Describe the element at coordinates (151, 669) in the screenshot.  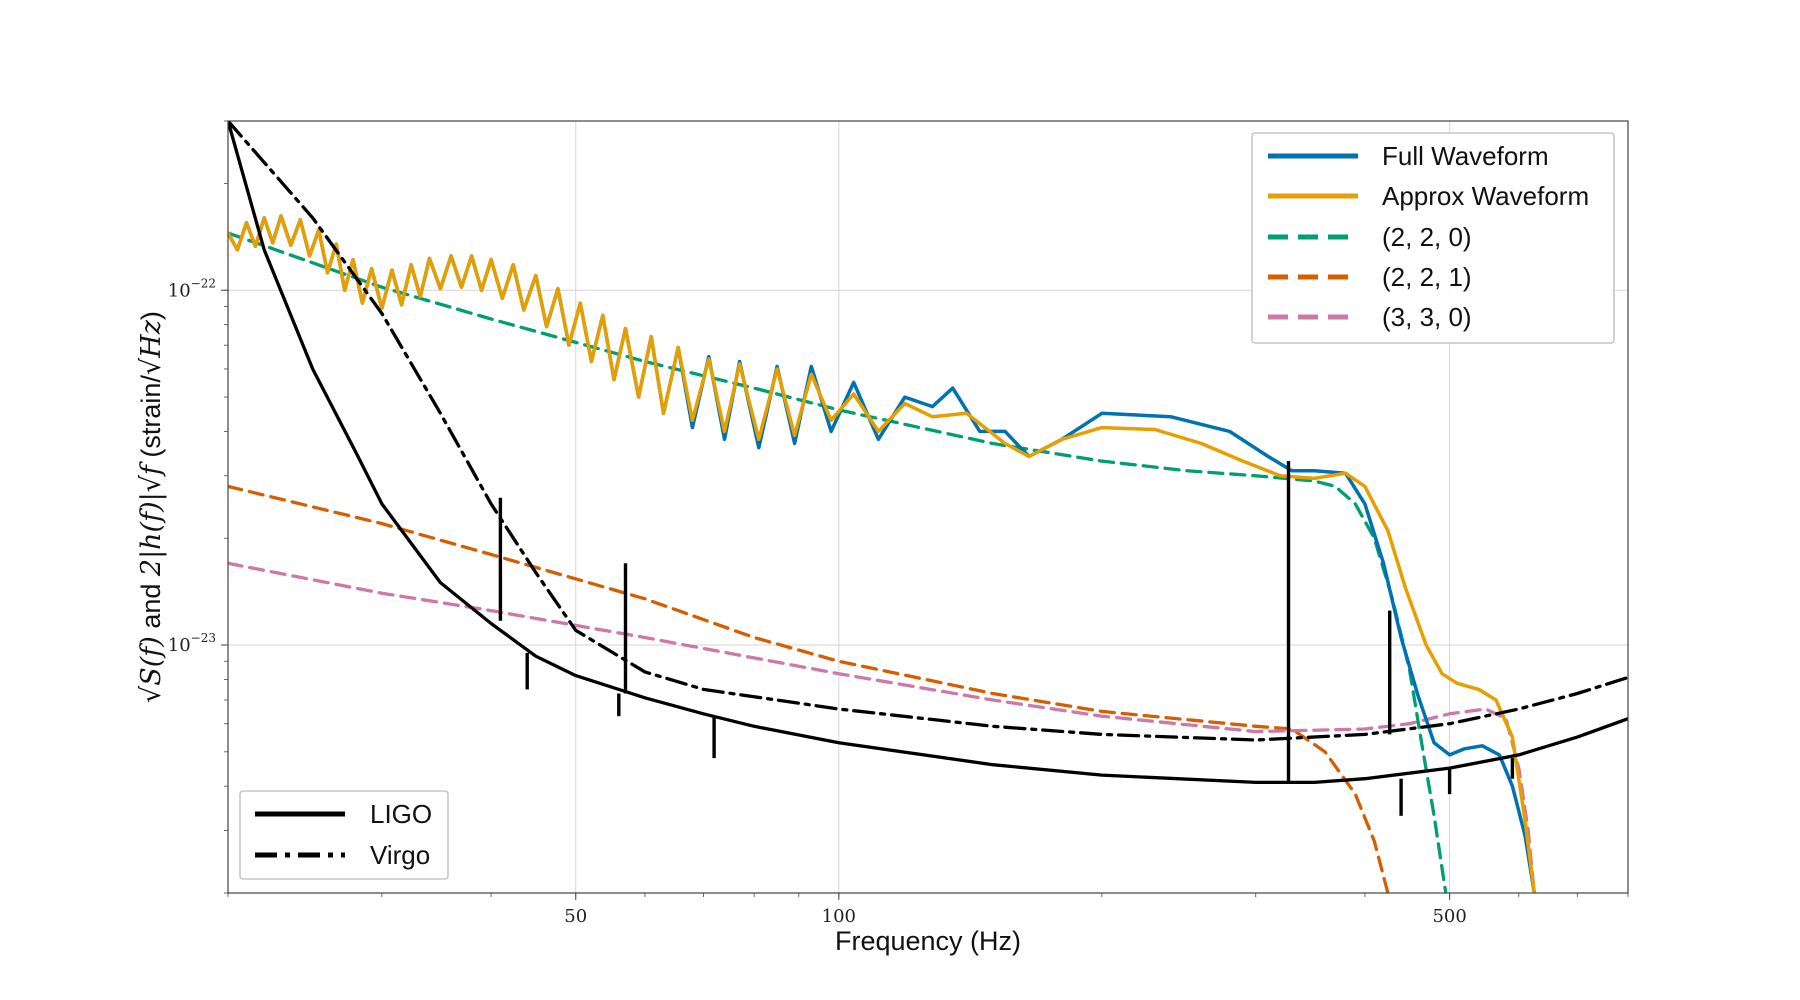
I see `y-label-sqrt-s: √S(f)` at that location.